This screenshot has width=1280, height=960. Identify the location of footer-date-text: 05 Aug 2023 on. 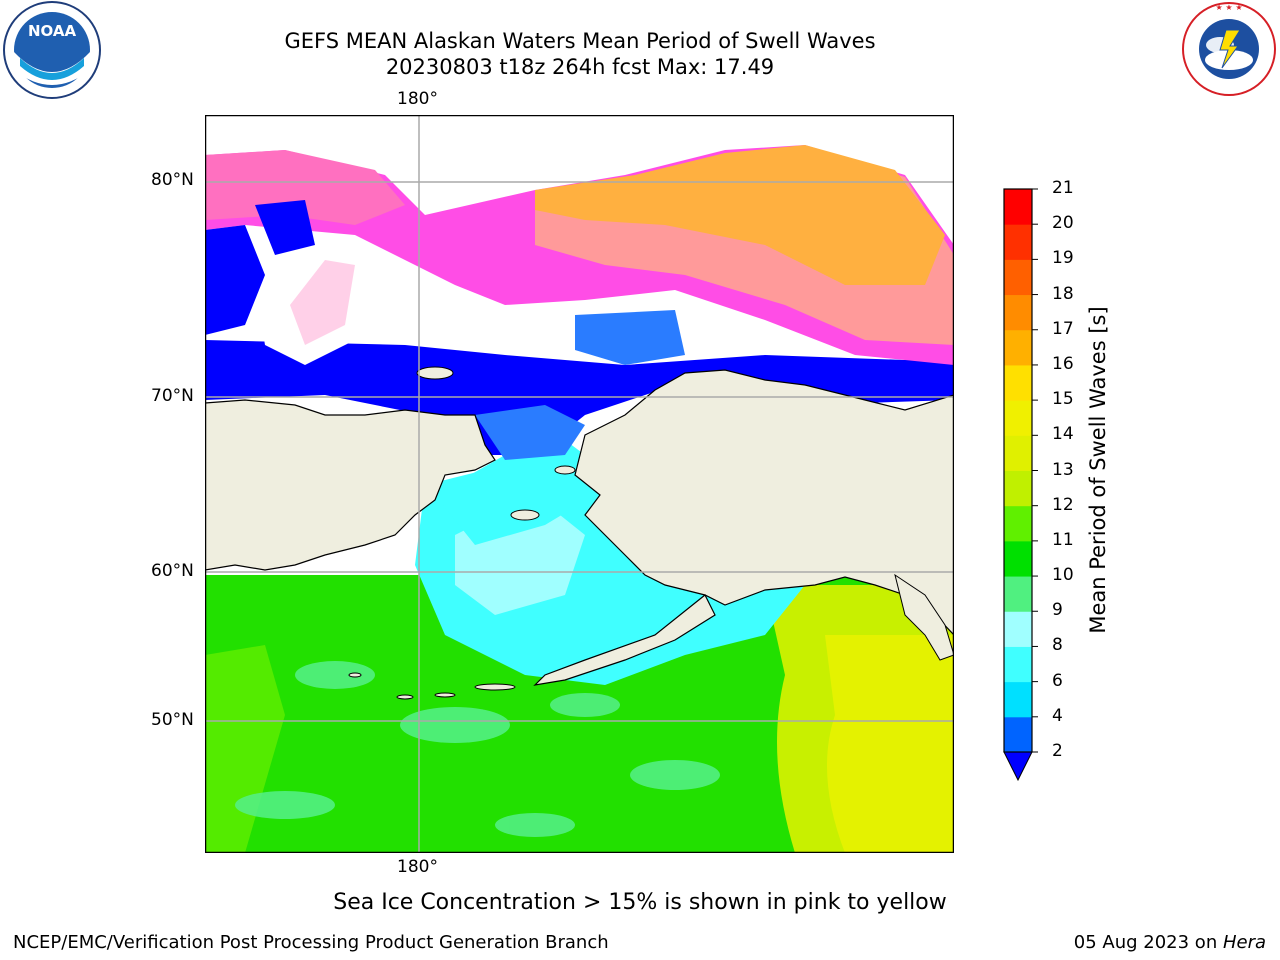
(1148, 942).